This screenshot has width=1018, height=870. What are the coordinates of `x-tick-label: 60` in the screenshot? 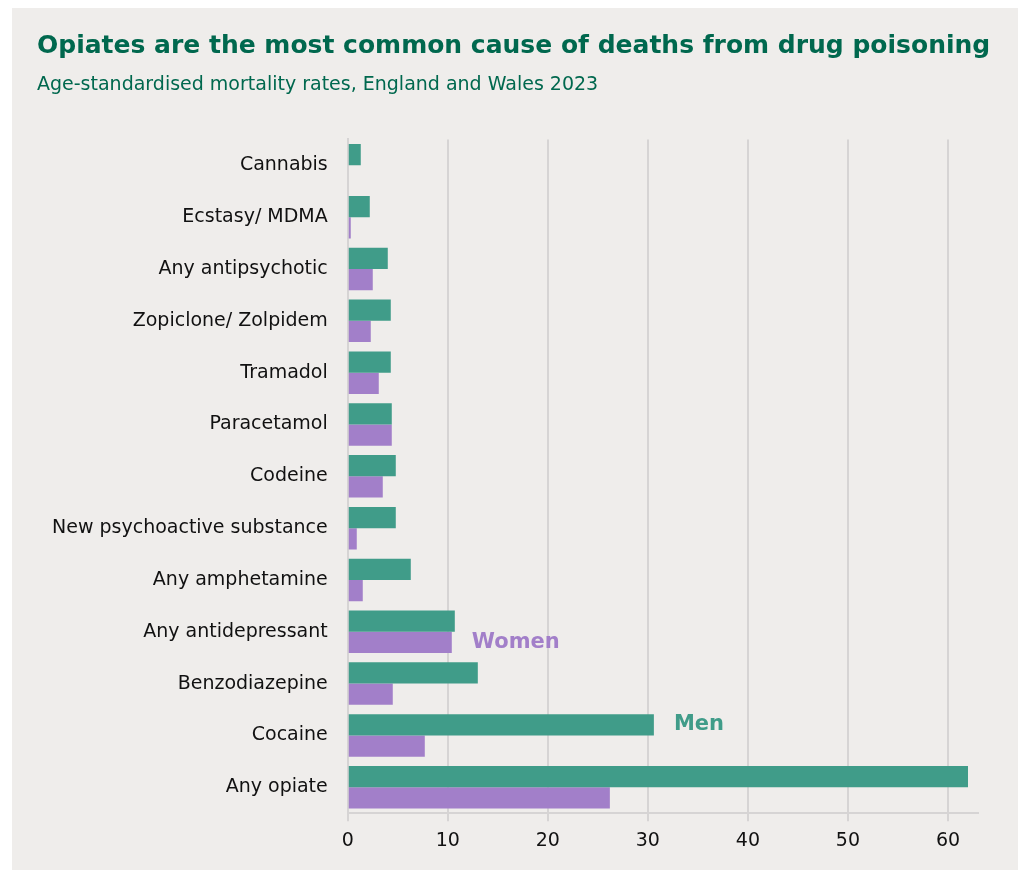 It's located at (948, 838).